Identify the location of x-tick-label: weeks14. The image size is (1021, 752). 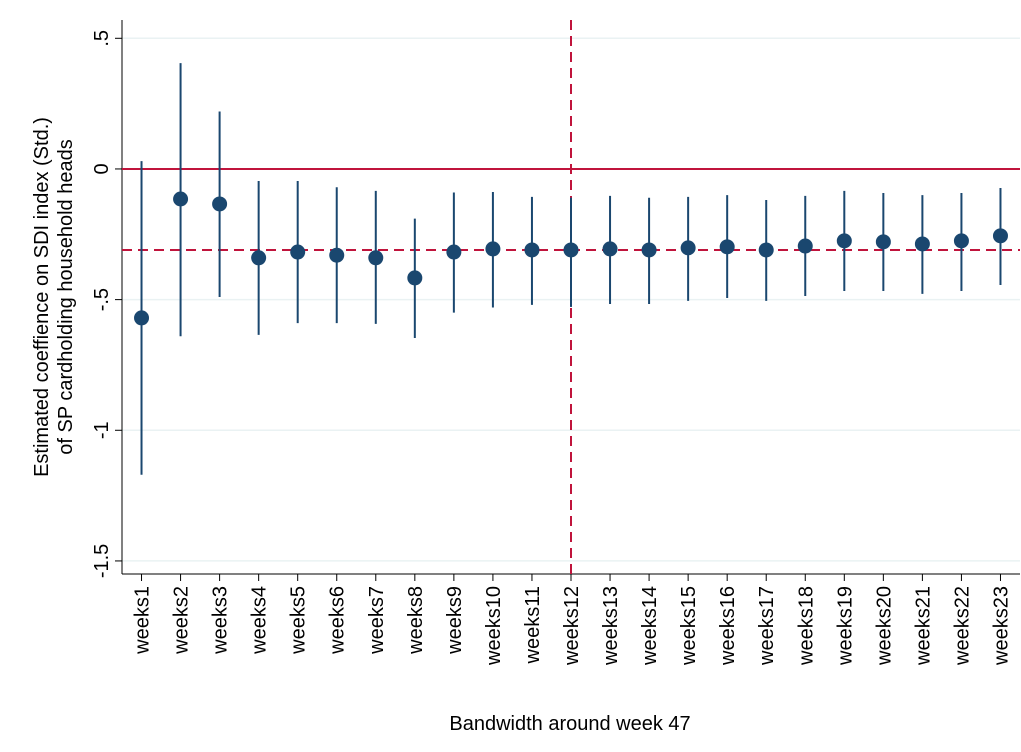
(650, 626).